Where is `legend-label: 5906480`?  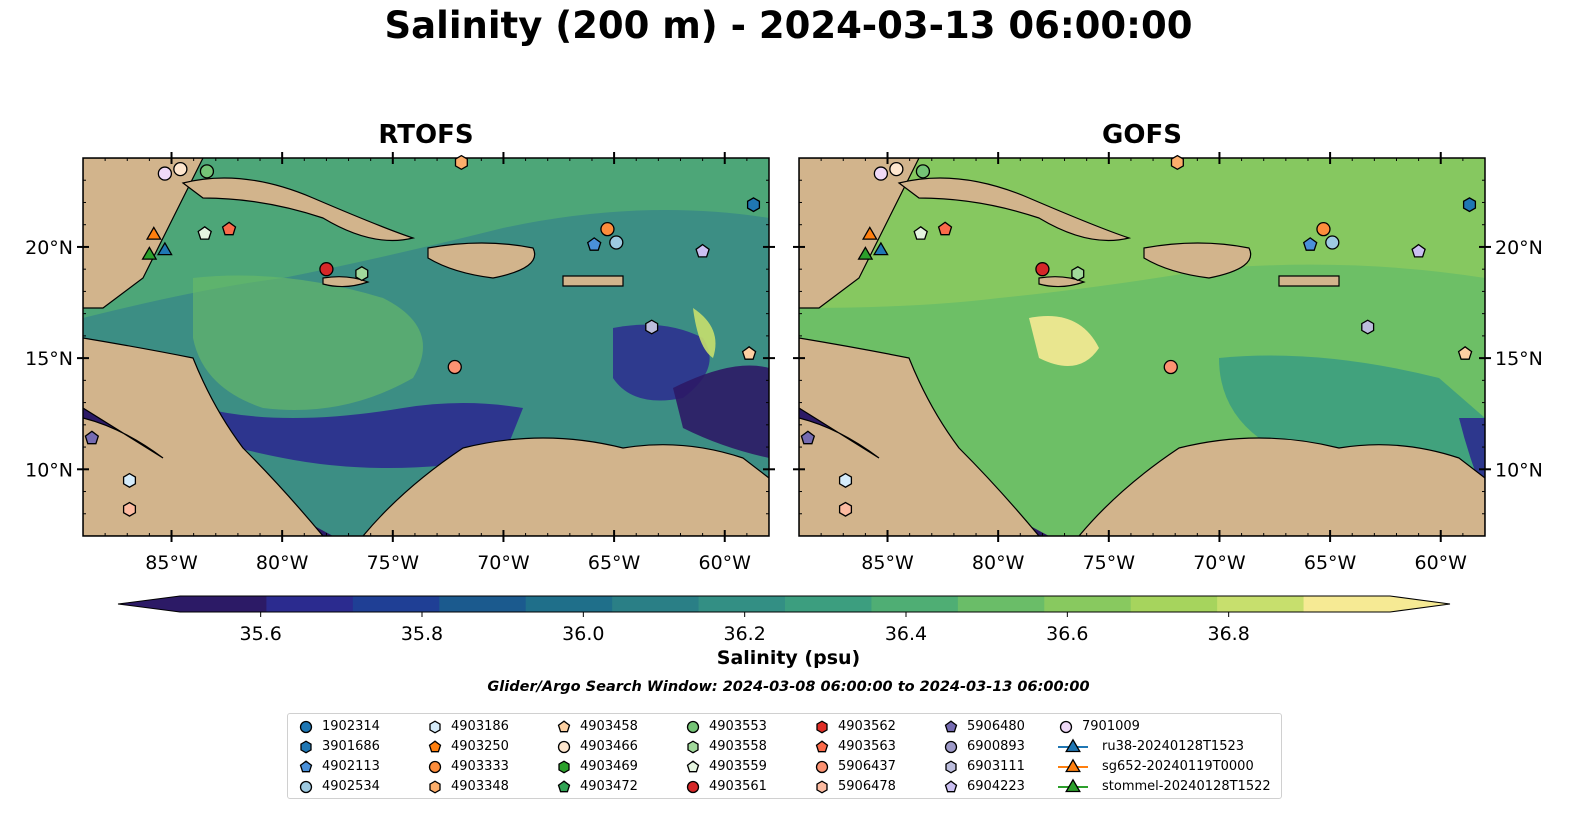 legend-label: 5906480 is located at coordinates (996, 726).